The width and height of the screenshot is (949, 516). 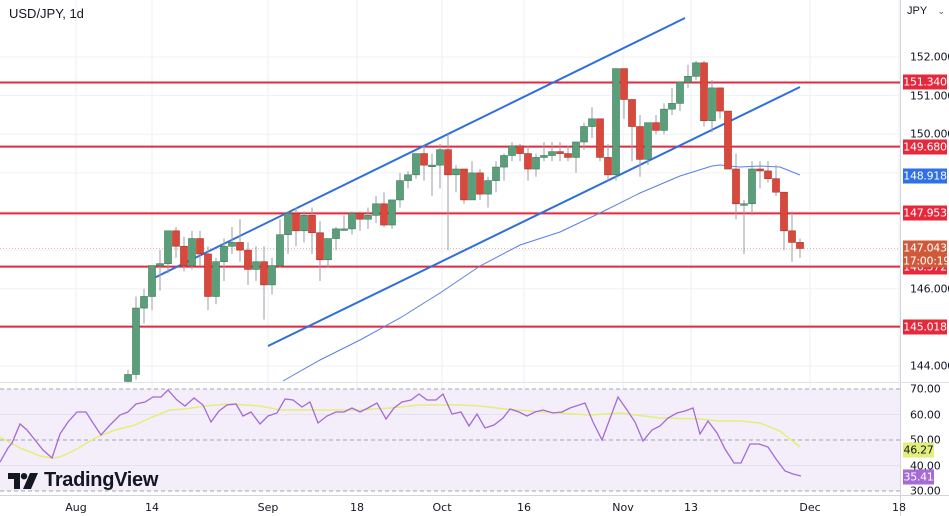 I want to click on rsi-tick-label: 40.00, so click(x=925, y=465).